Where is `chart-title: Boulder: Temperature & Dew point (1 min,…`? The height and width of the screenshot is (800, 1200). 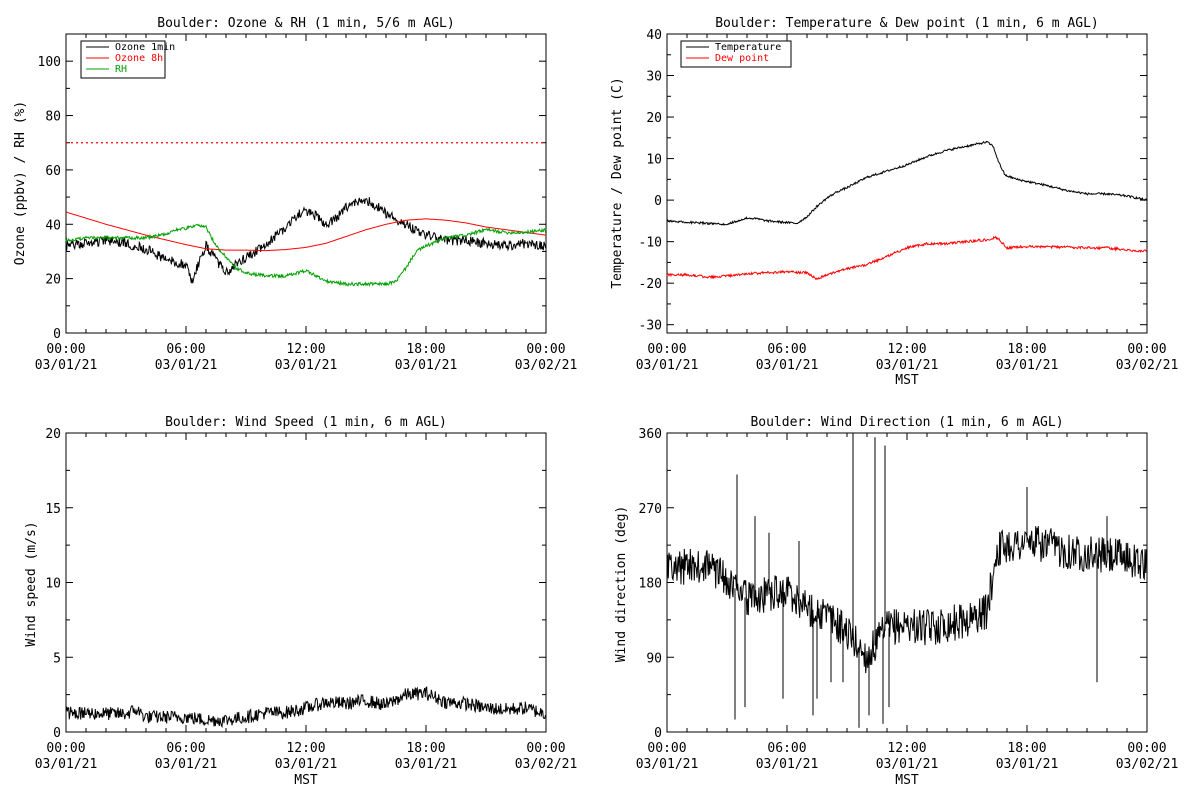 chart-title: Boulder: Temperature & Dew point (1 min,… is located at coordinates (907, 23).